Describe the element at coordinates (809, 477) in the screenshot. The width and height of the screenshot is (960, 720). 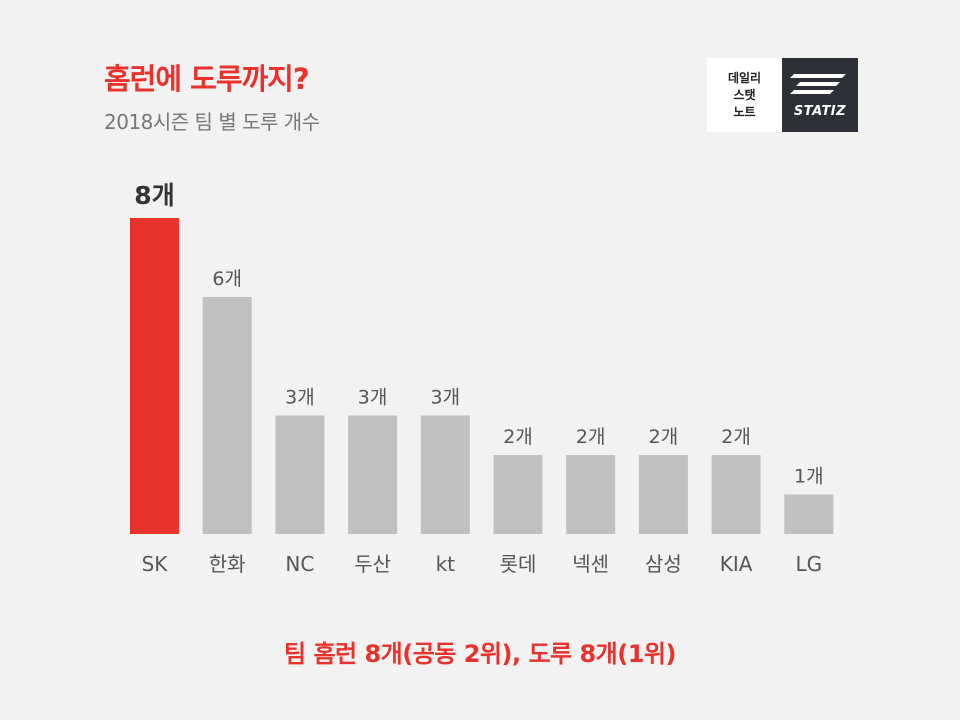
I see `value-label-LG: 1개` at that location.